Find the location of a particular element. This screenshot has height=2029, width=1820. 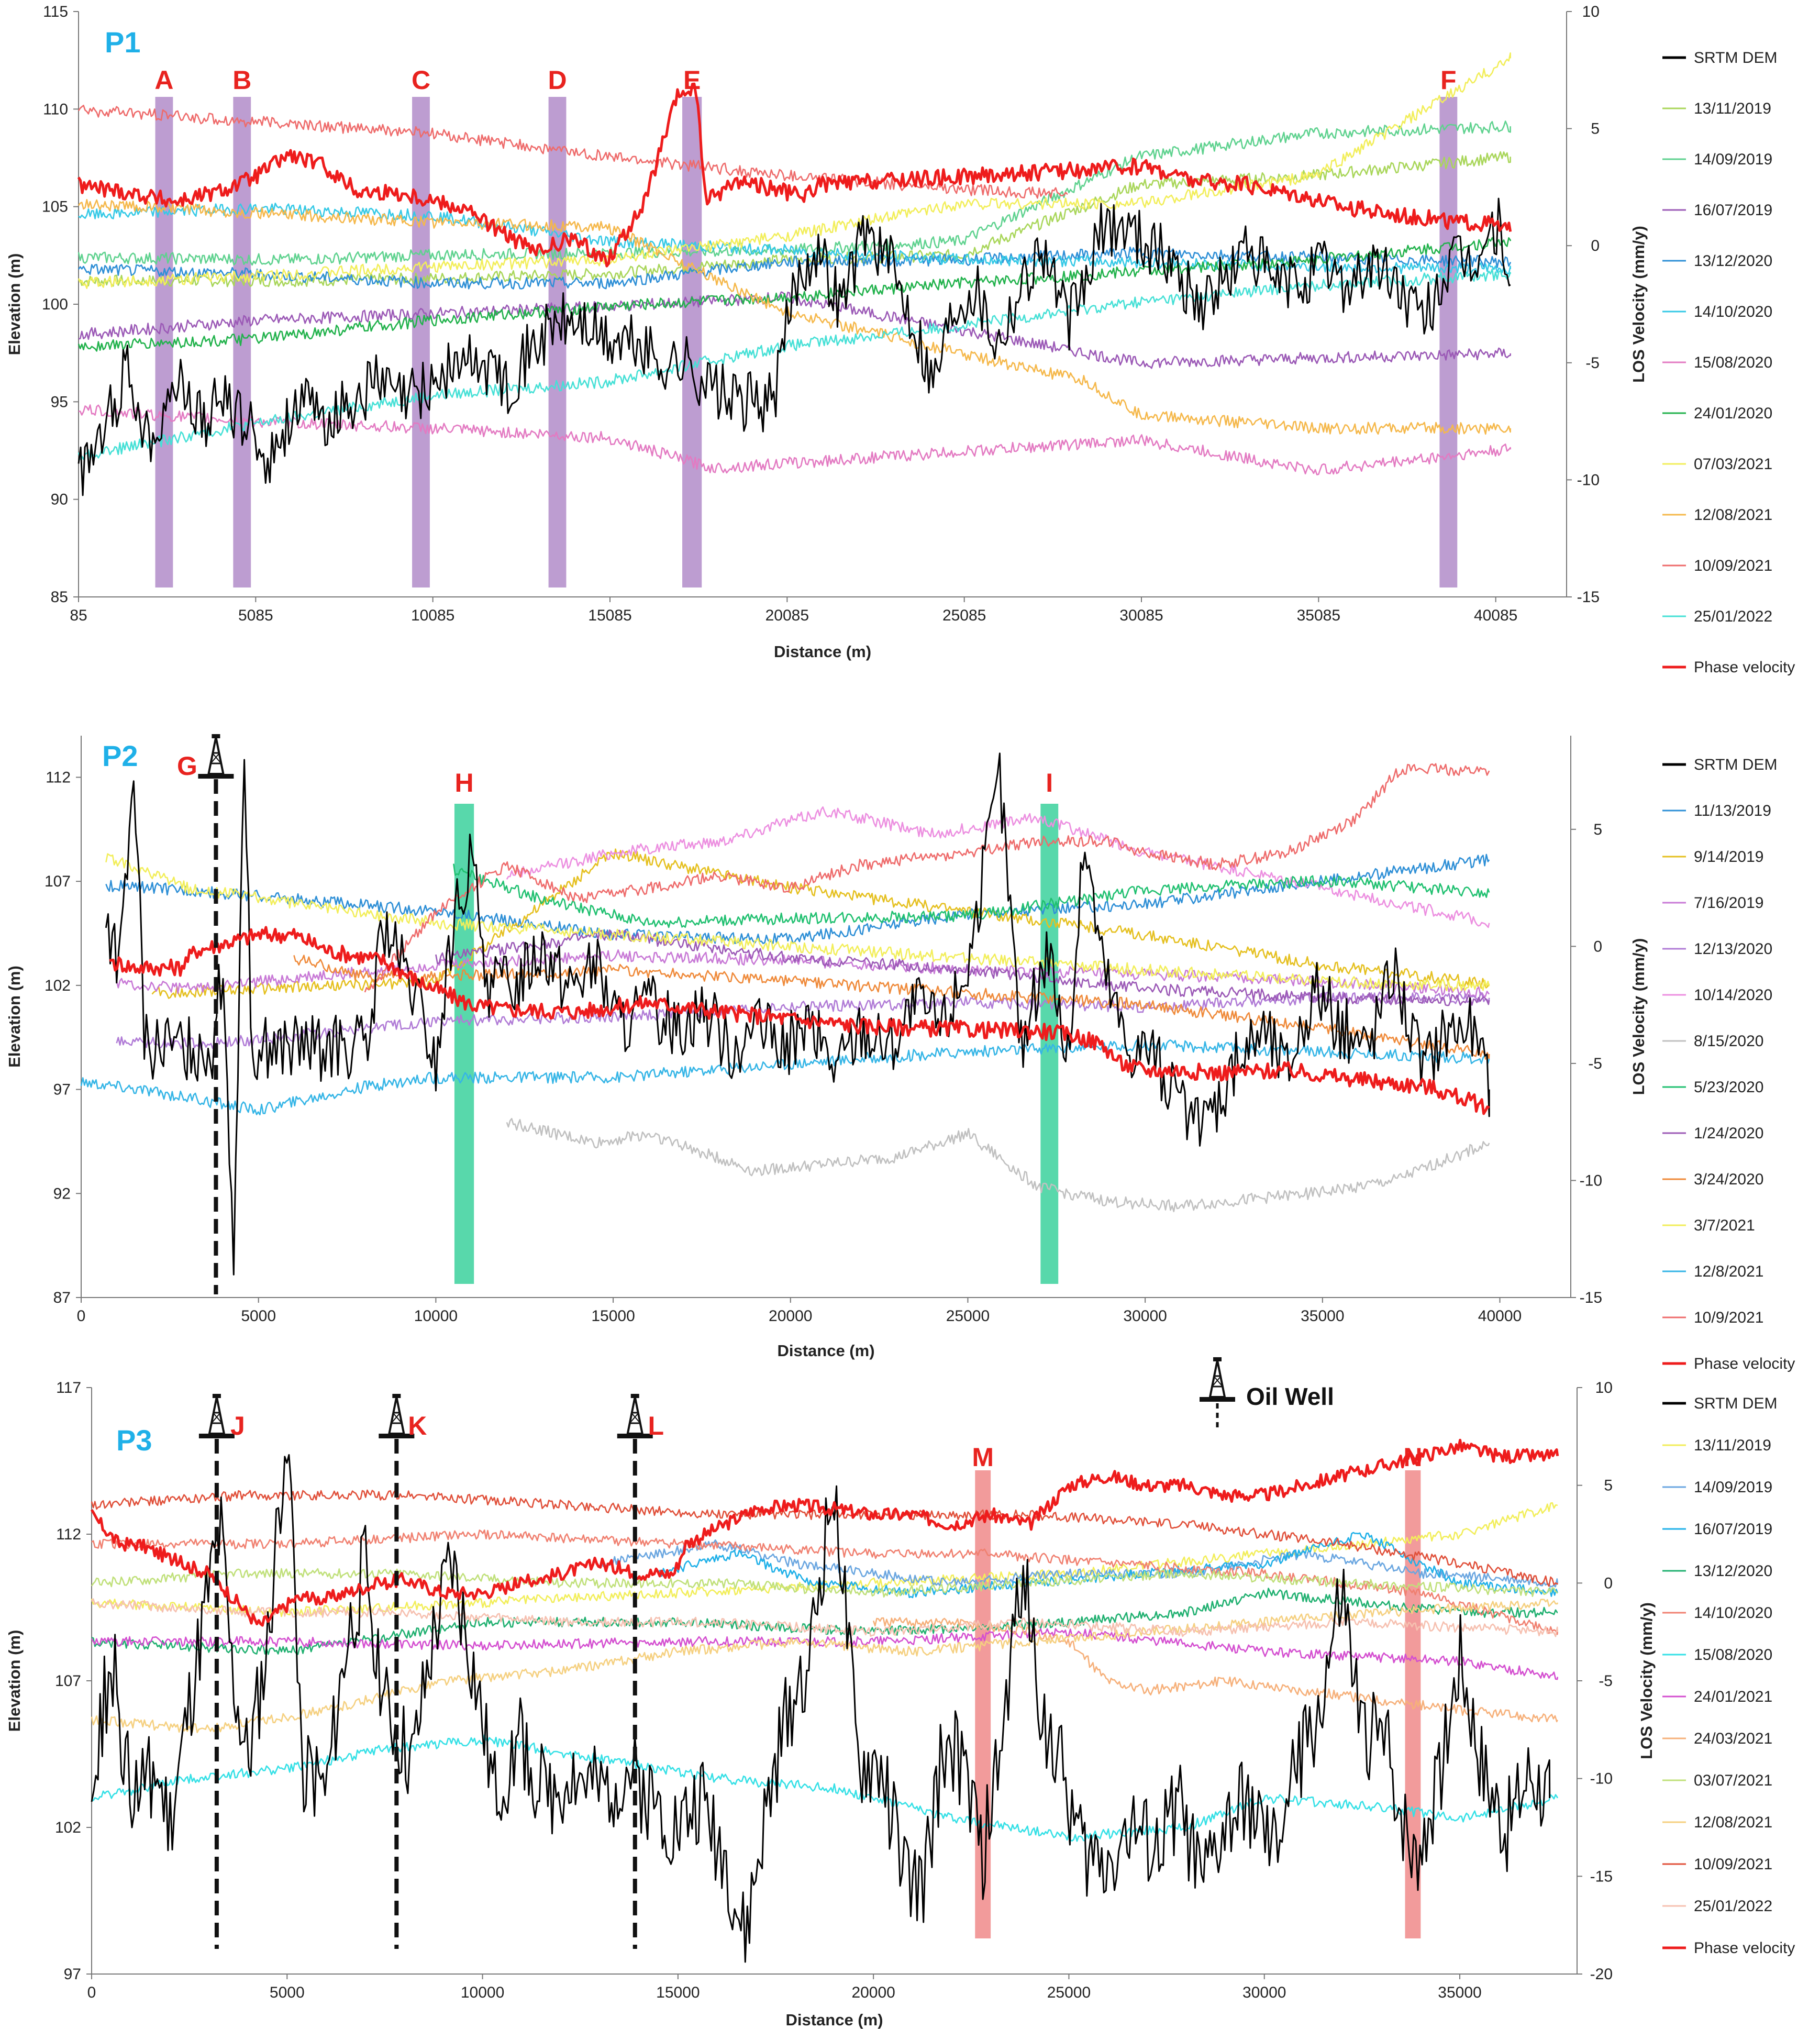

well-icon-K is located at coordinates (397, 1416).